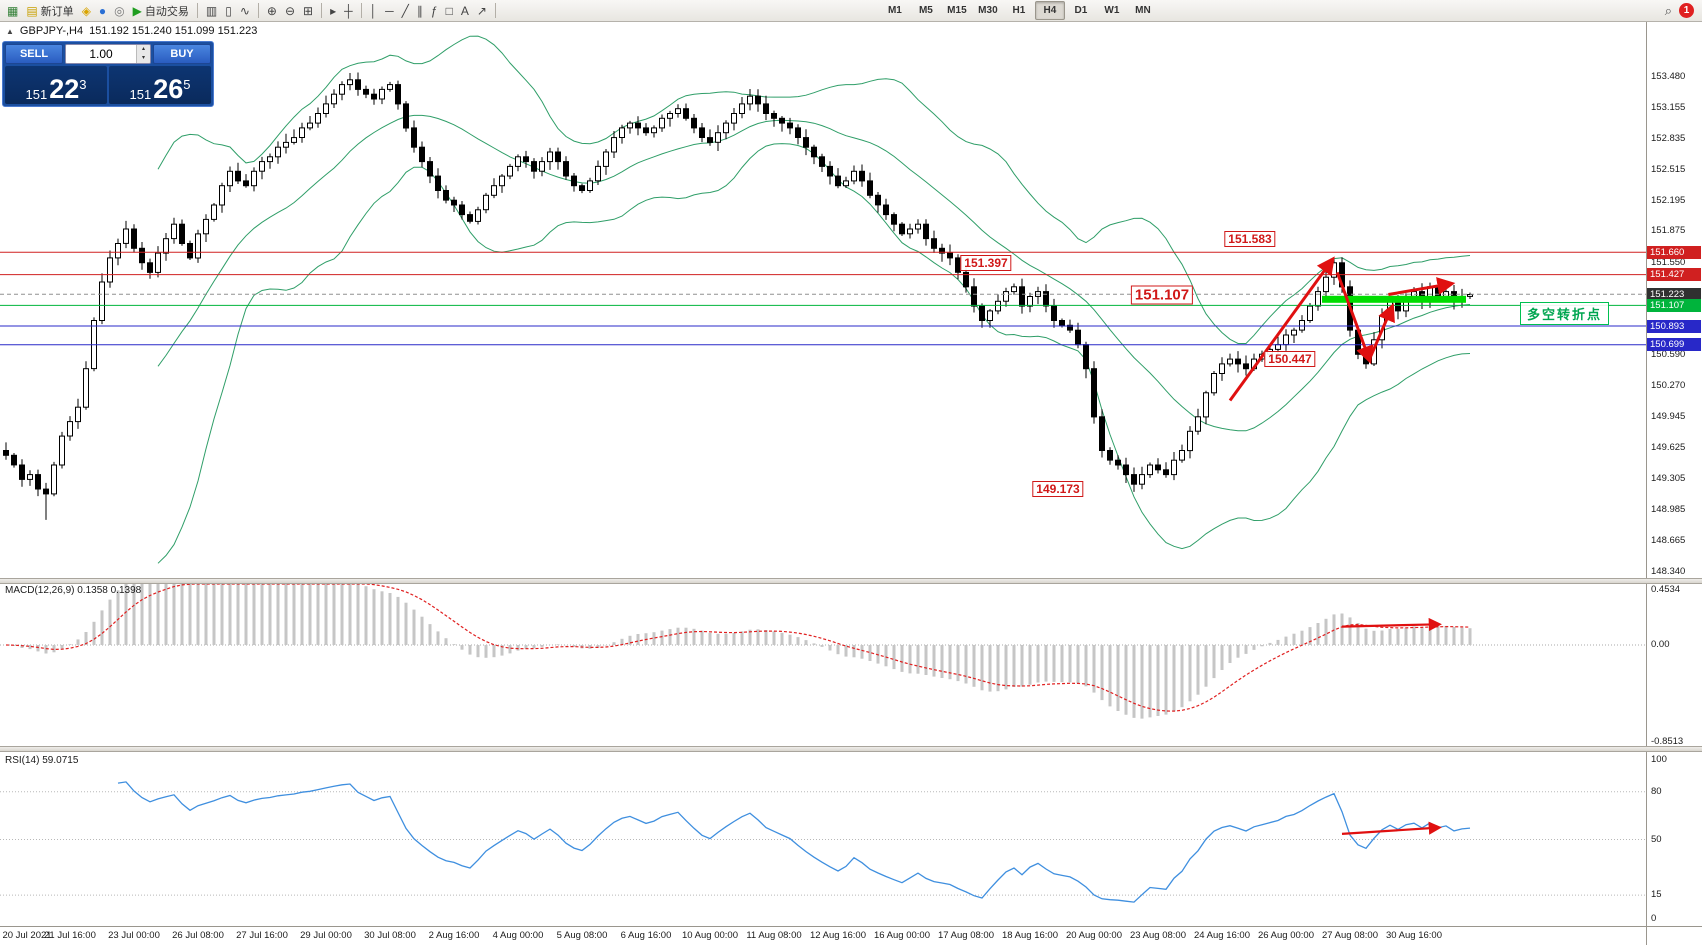  I want to click on date-label: 30 Aug 16:00, so click(1414, 935).